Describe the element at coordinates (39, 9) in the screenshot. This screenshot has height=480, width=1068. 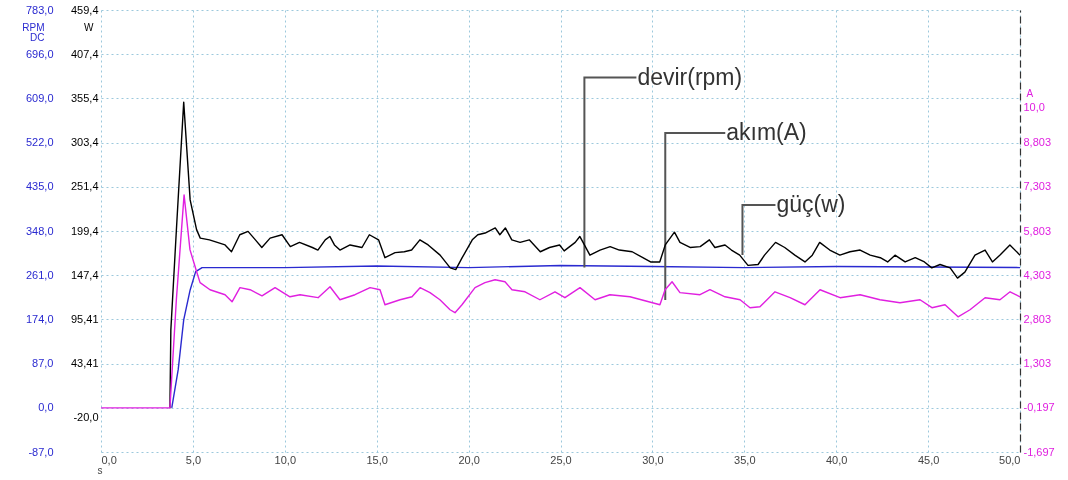
I see `y-tick-label: 783,0` at that location.